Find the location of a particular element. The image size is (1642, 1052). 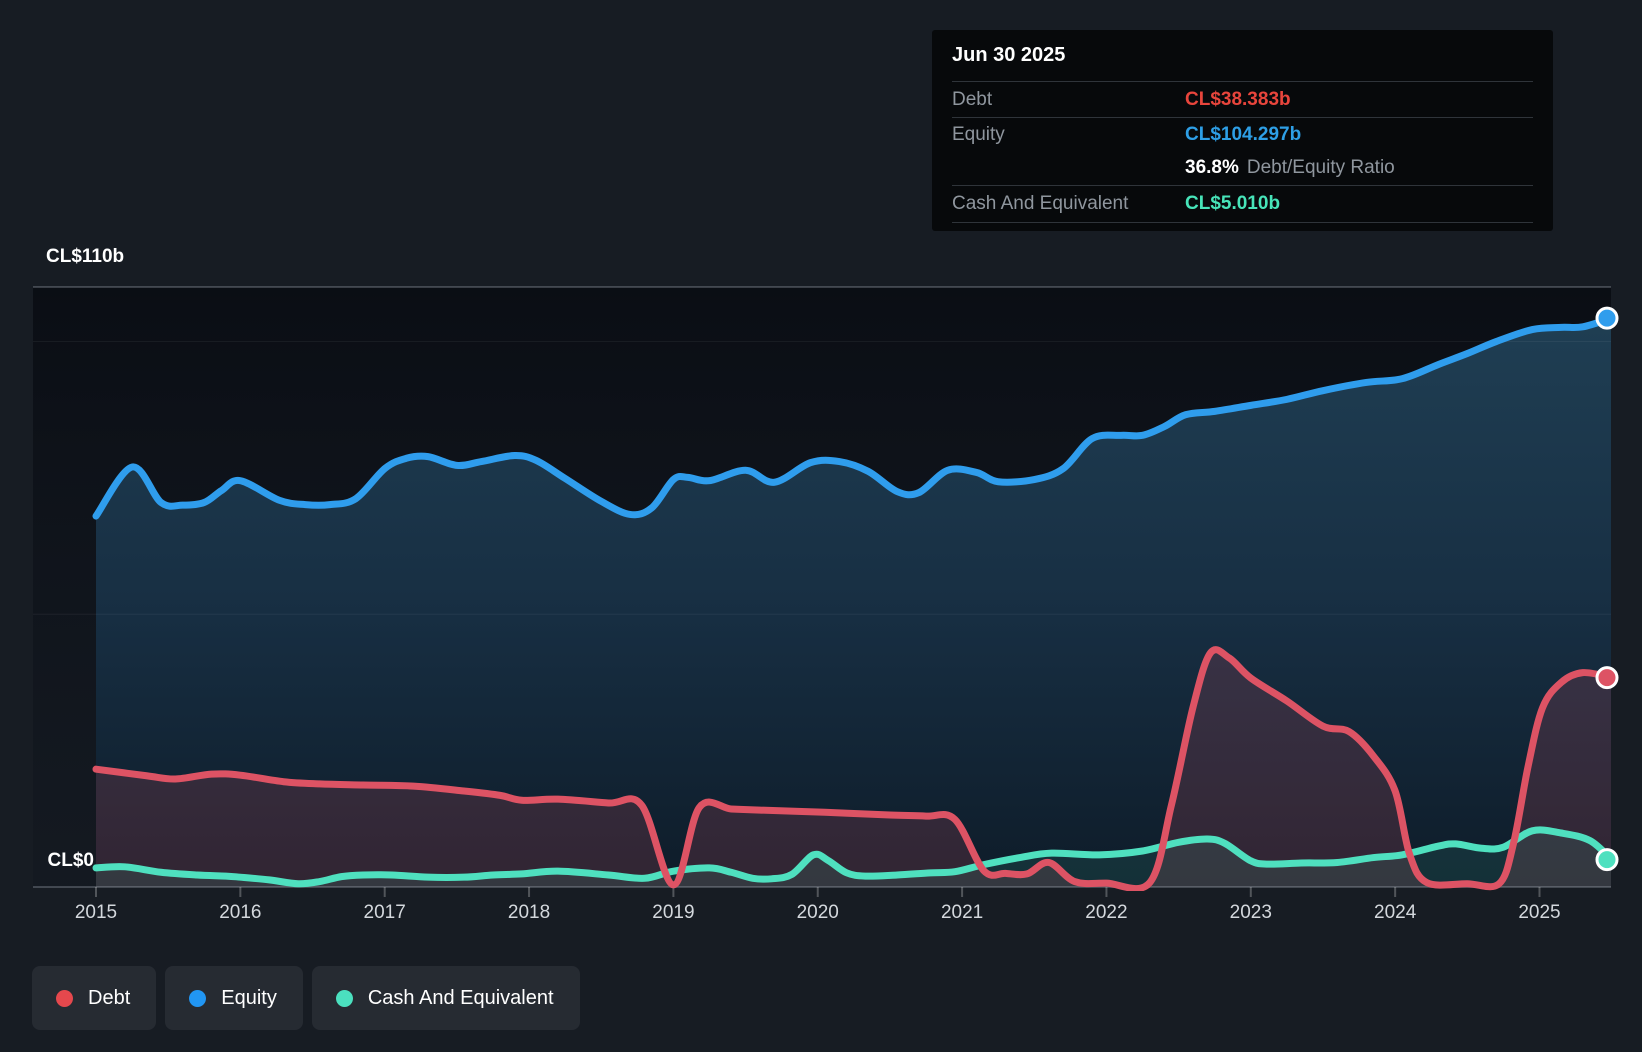

x-axis-label-2023: 2023 is located at coordinates (1250, 912).